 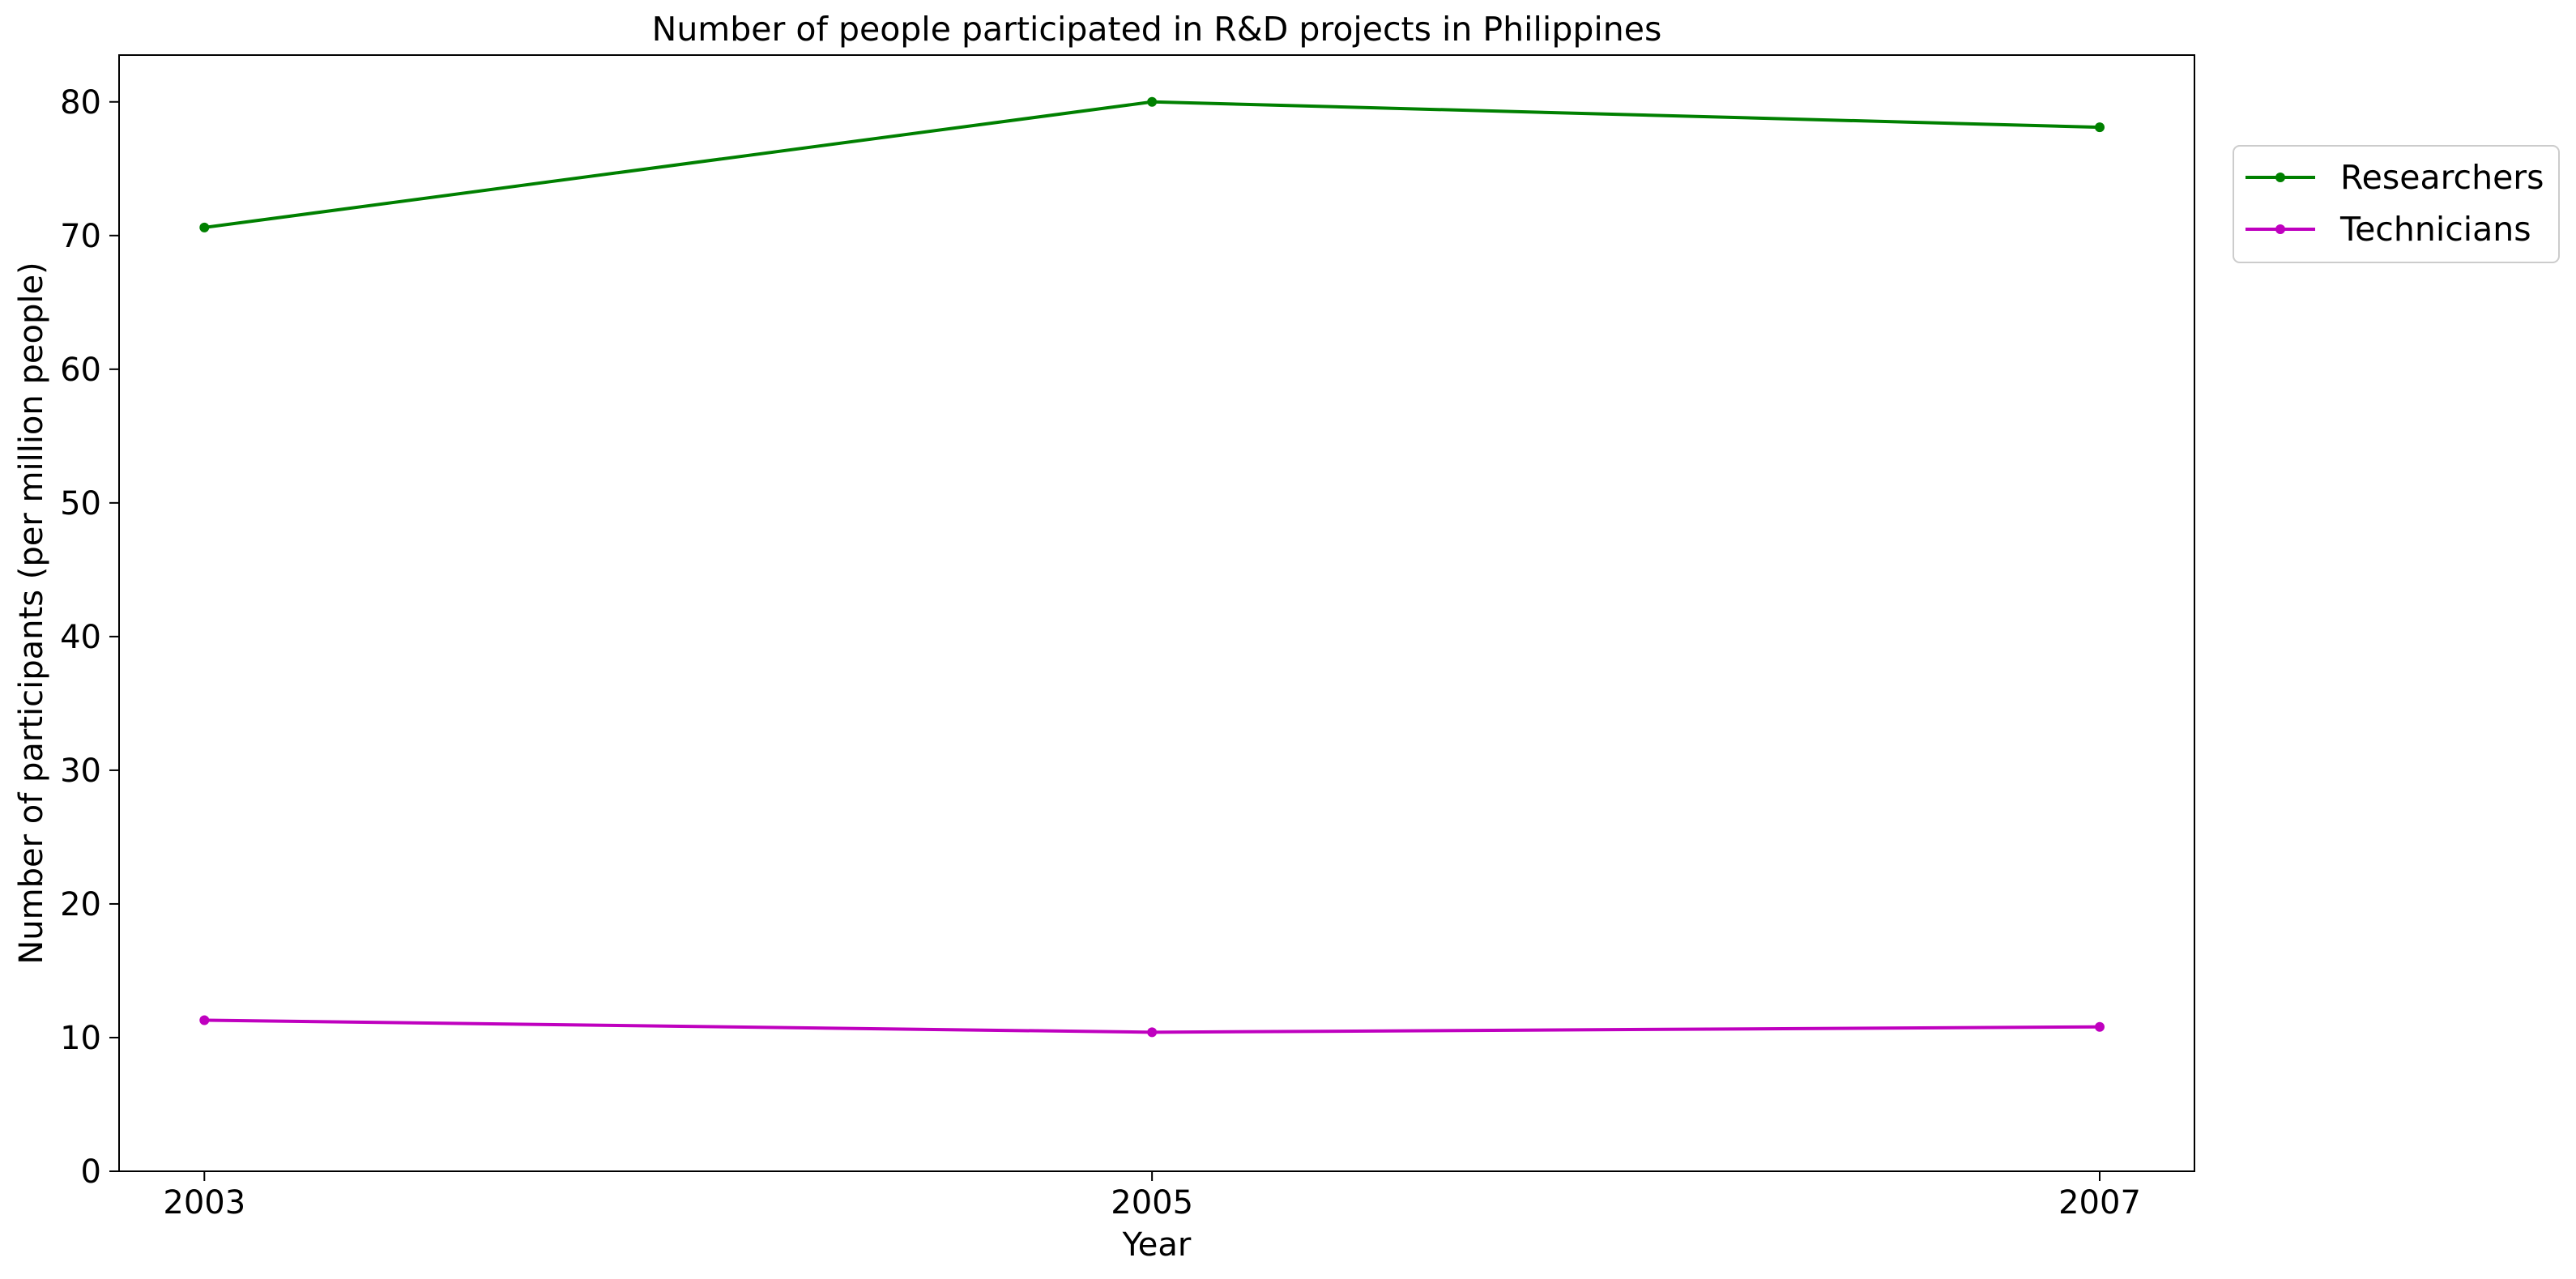 I want to click on data-point-researchers-2003, so click(x=204, y=227).